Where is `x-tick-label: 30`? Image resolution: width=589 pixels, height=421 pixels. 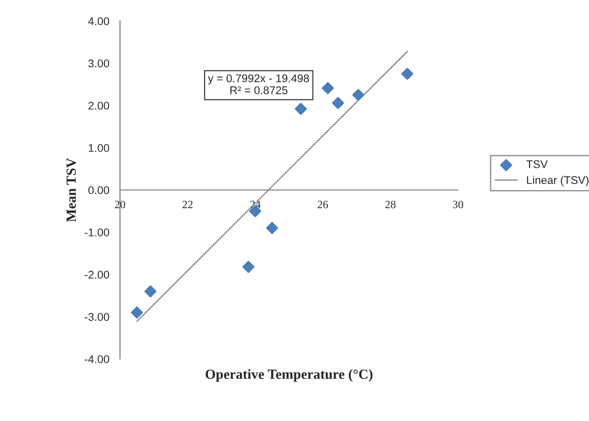
x-tick-label: 30 is located at coordinates (458, 204).